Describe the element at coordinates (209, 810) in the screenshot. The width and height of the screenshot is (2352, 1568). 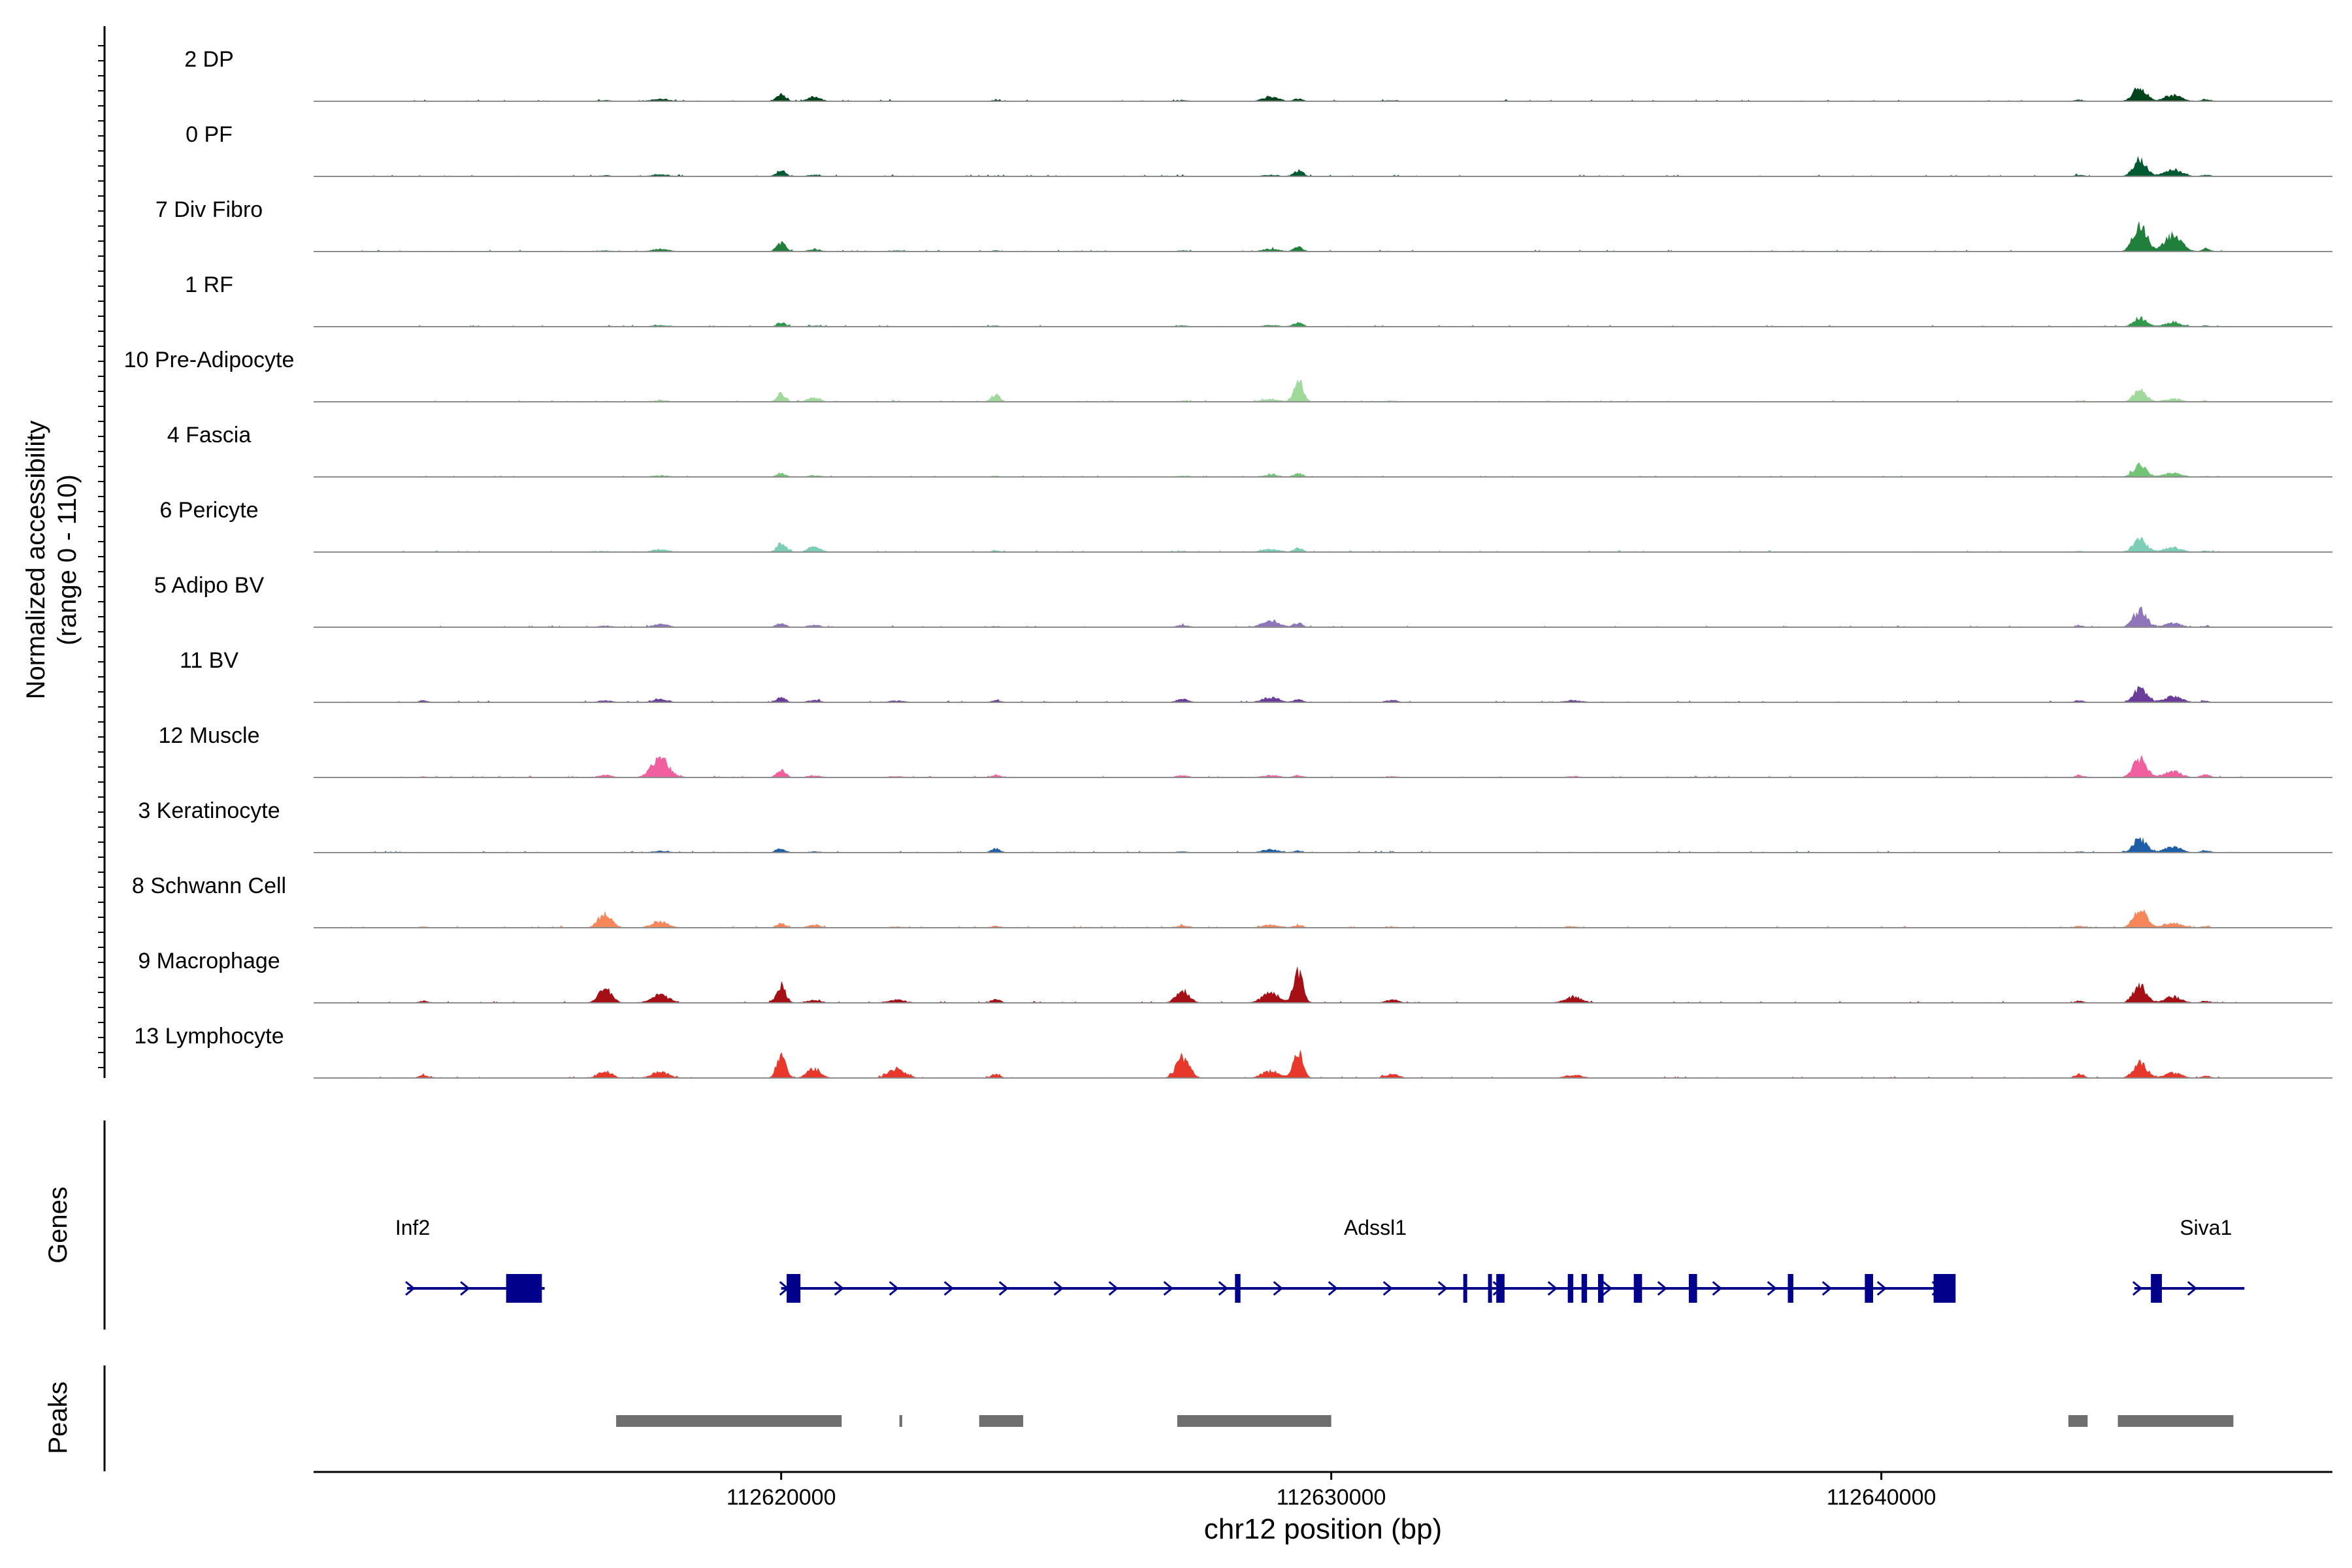
I see `track-label: 3 Keratinocyte` at that location.